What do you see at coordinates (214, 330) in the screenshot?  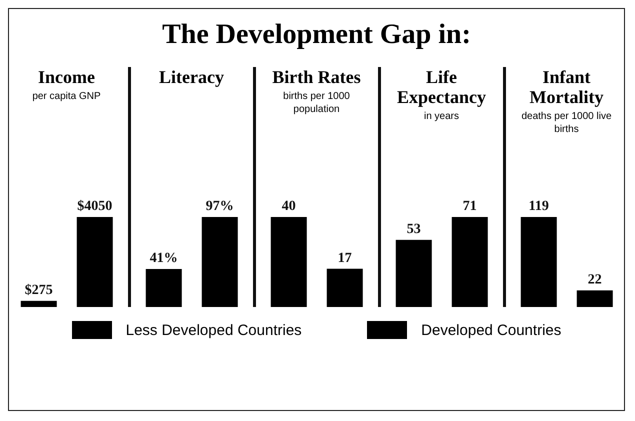 I see `legend-label: Less Developed Countries` at bounding box center [214, 330].